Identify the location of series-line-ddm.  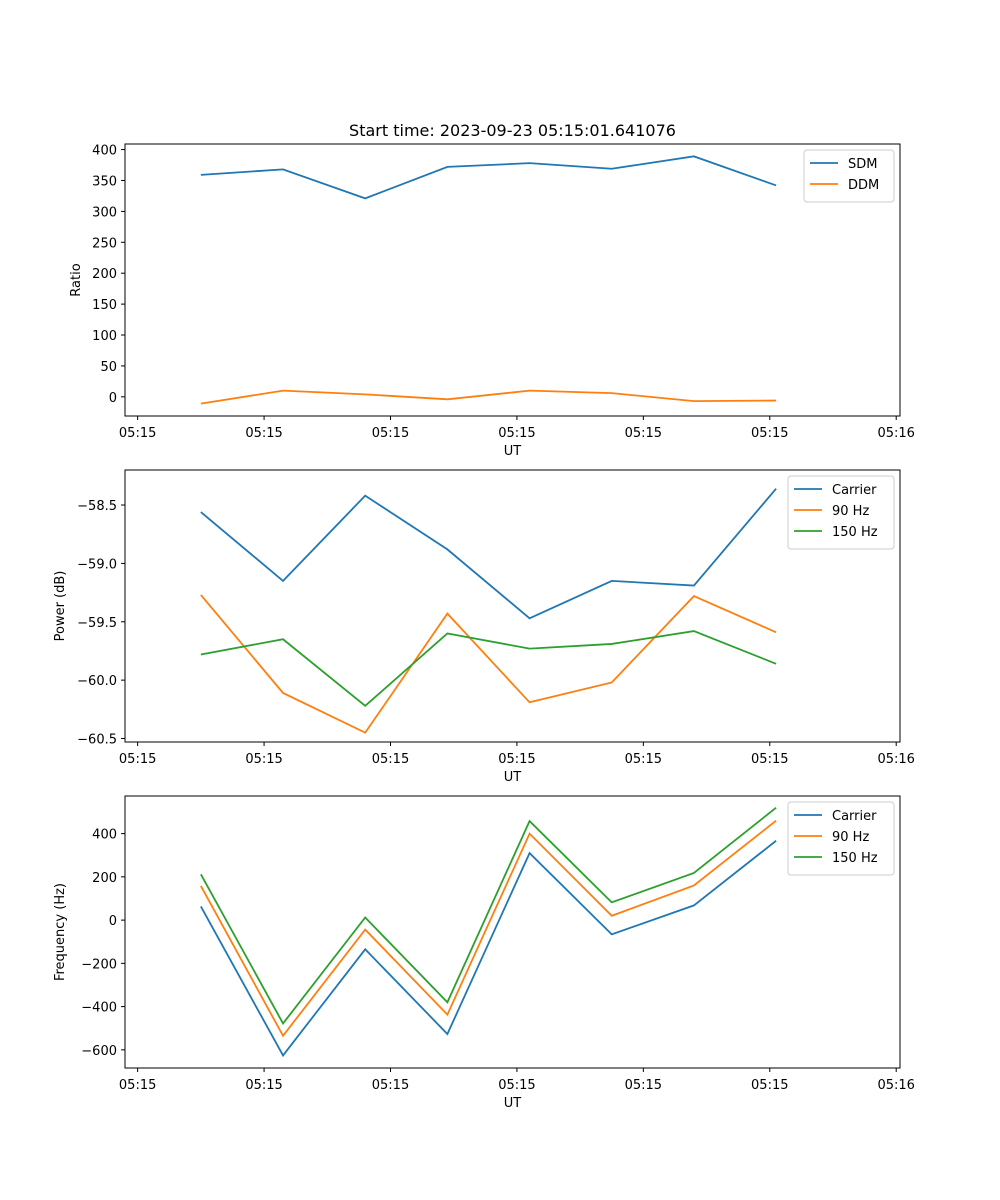
(488, 397).